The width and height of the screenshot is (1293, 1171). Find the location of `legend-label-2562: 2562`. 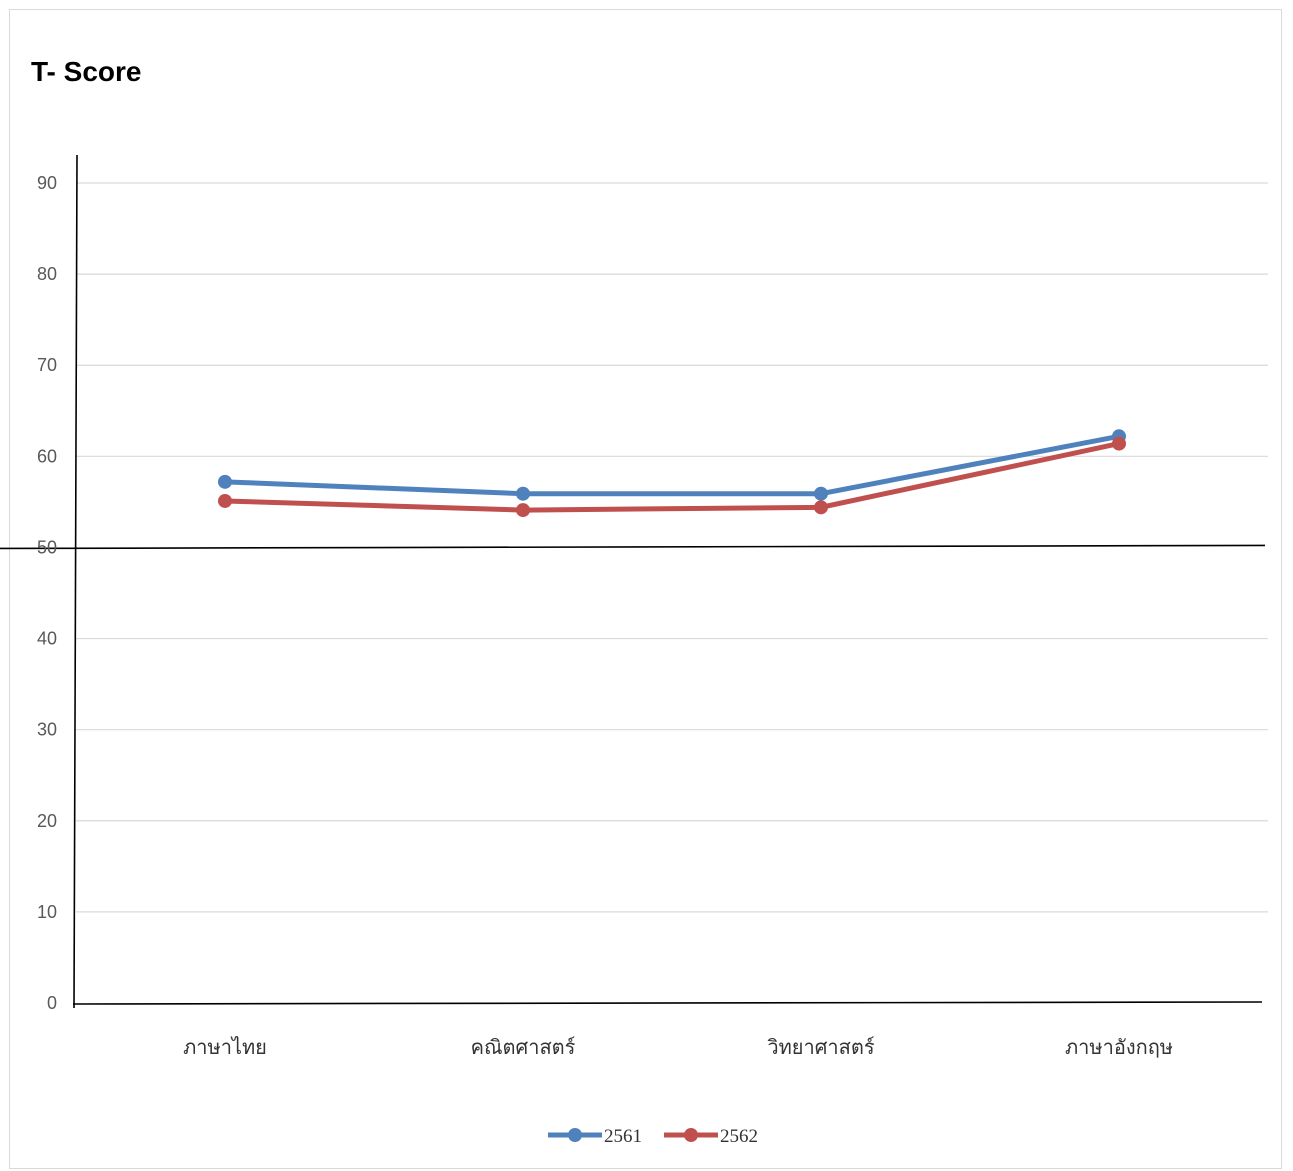

legend-label-2562: 2562 is located at coordinates (739, 1136).